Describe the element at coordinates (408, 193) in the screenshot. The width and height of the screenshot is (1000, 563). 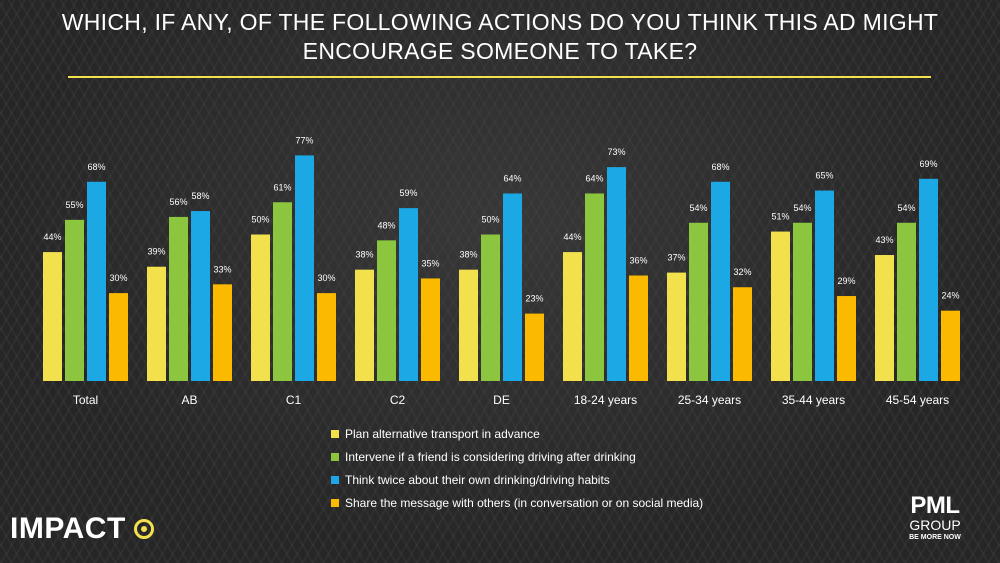
I see `data-label-c2-series-3: 59%` at that location.